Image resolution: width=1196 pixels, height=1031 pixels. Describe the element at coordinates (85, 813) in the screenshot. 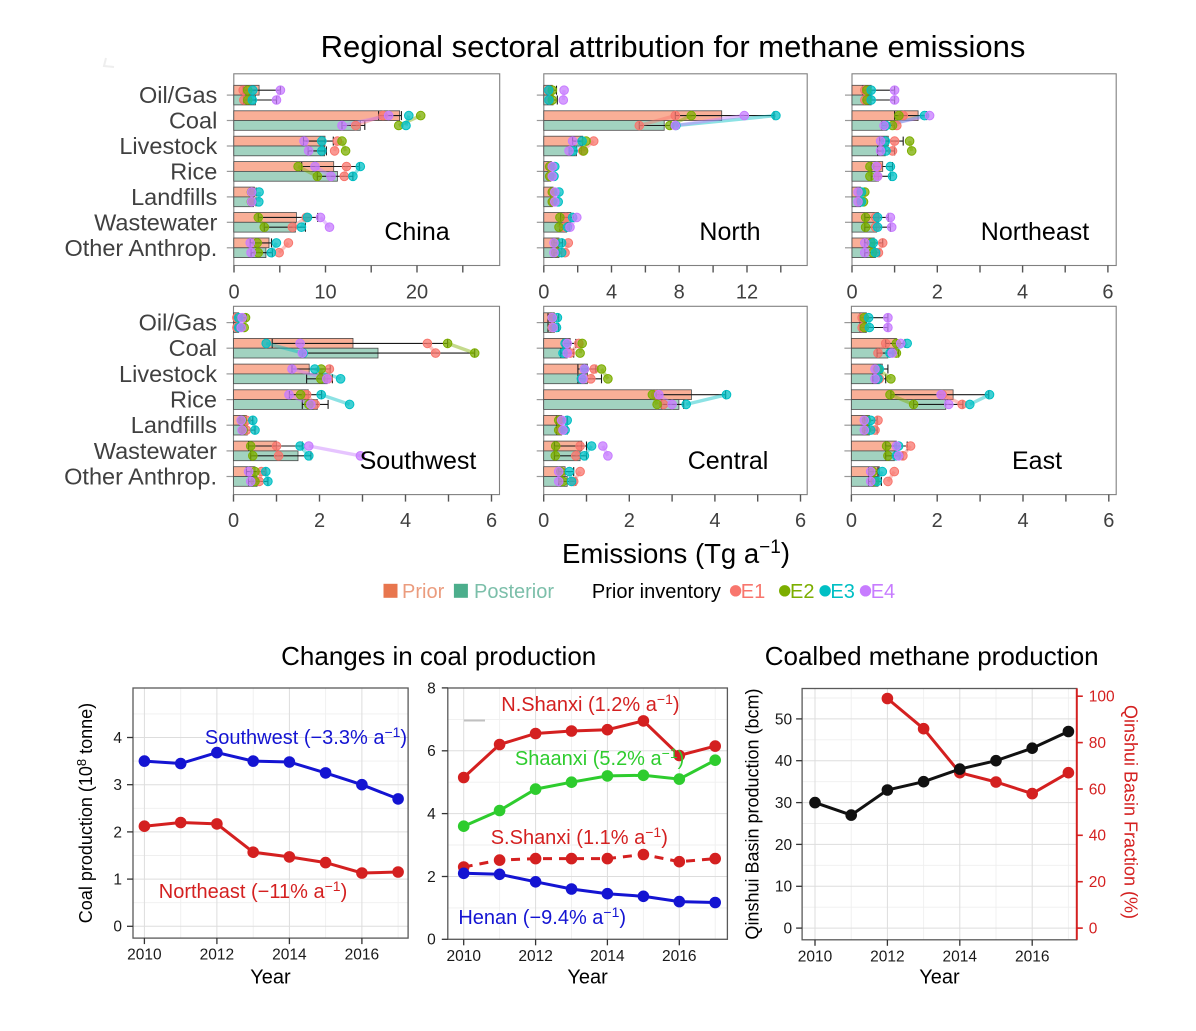

I see `svg-text: Coal production (108 tonne)` at that location.